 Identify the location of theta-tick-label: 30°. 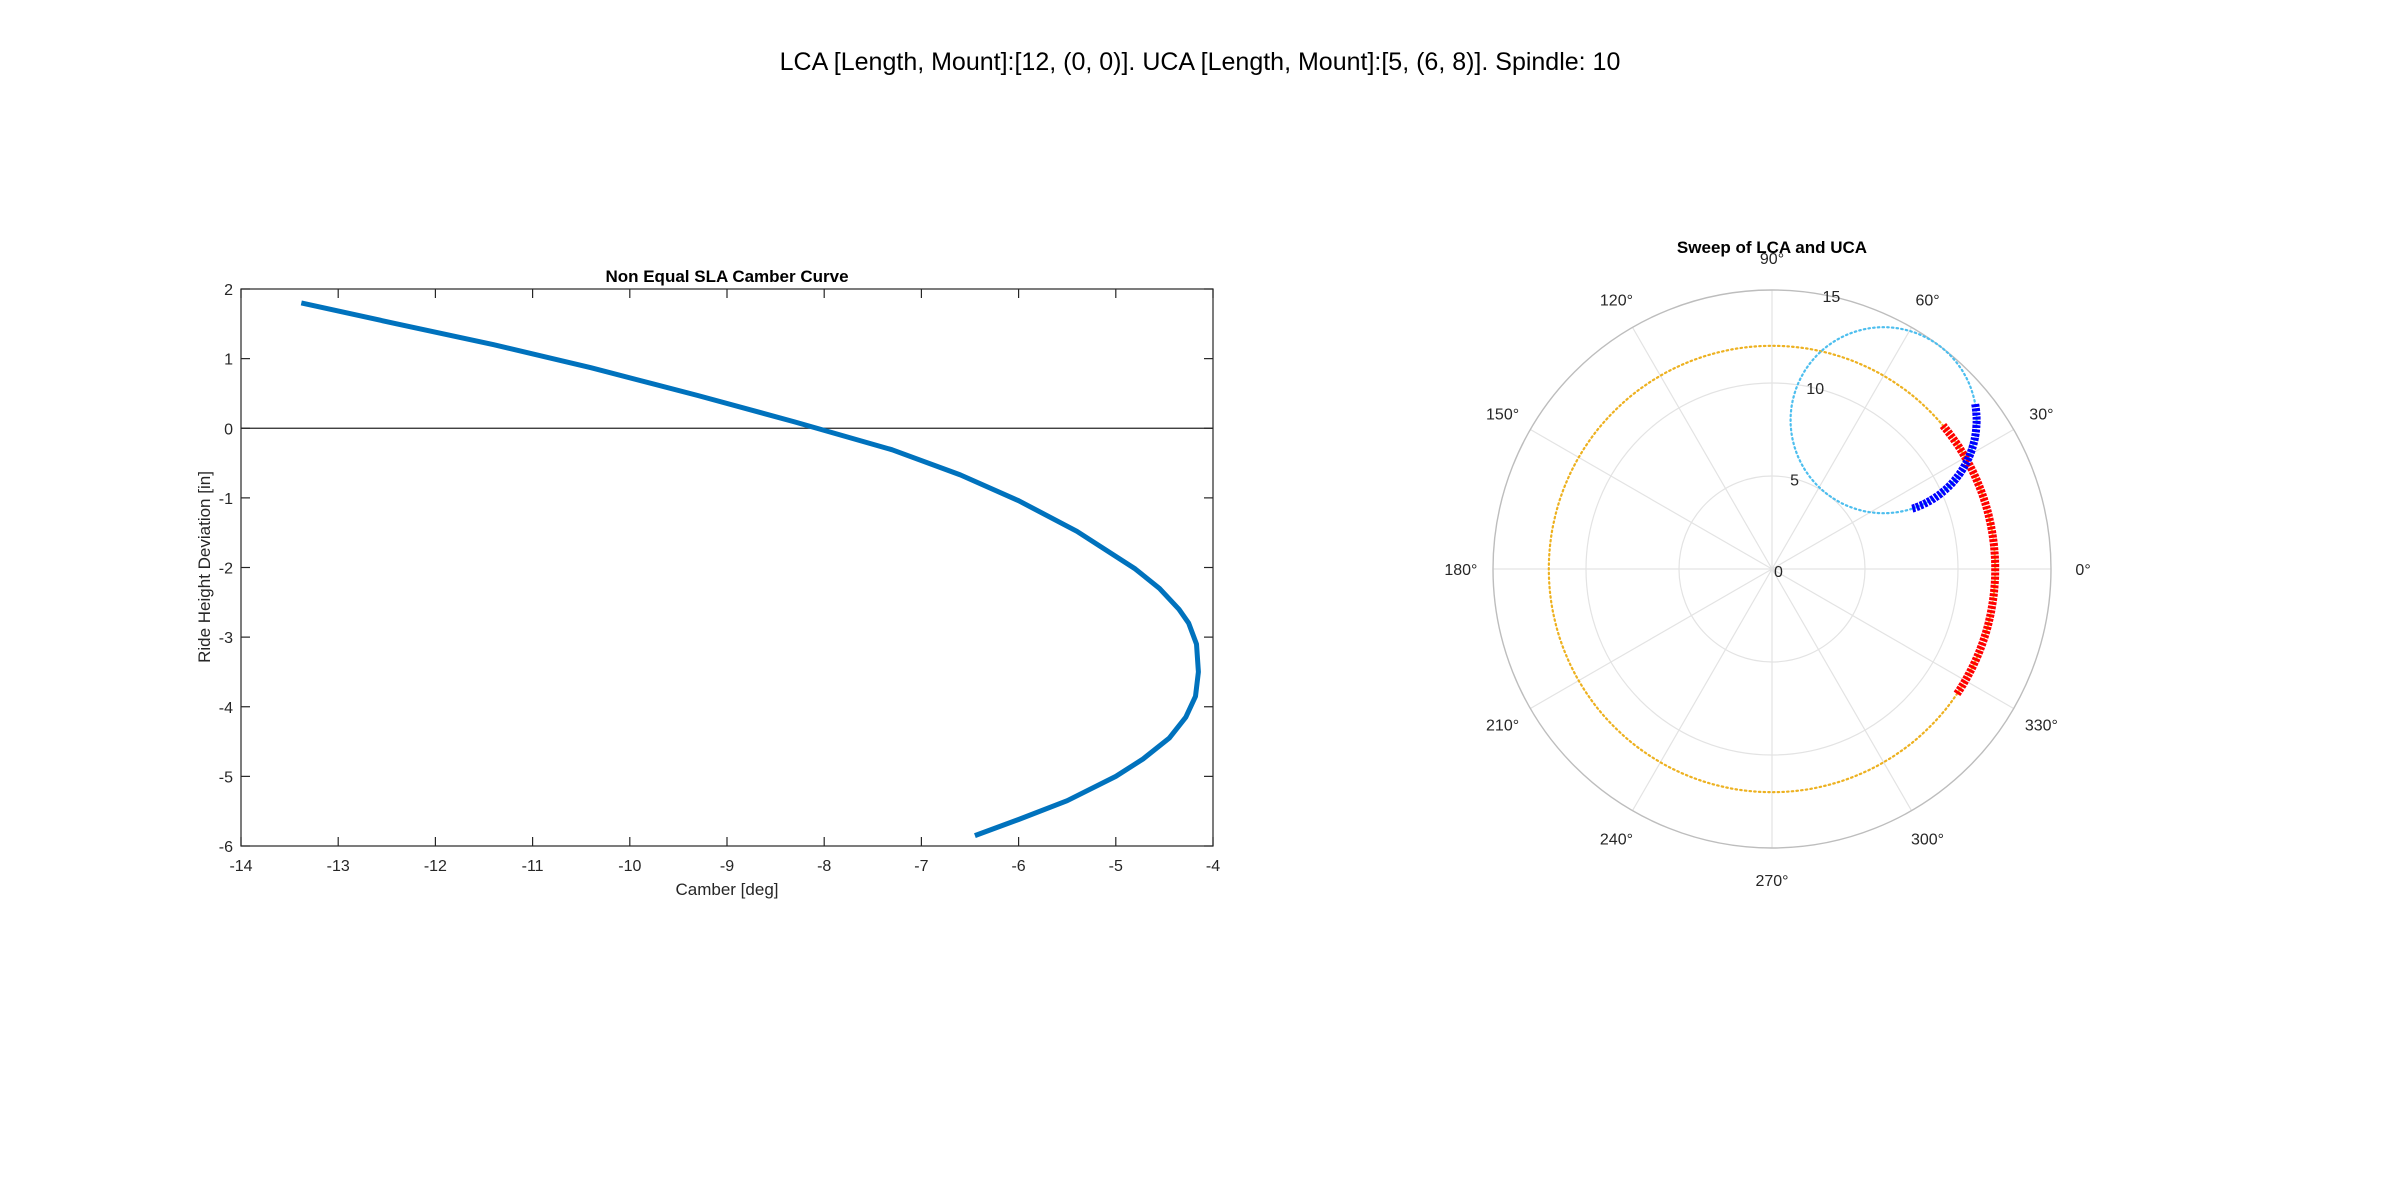
(2041, 414).